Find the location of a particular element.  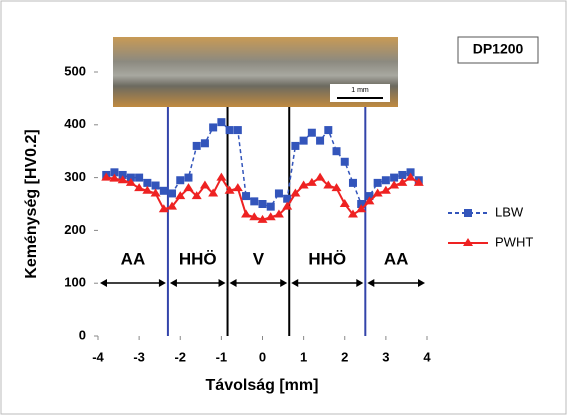

scale-bar-label: 1 mm is located at coordinates (360, 90).